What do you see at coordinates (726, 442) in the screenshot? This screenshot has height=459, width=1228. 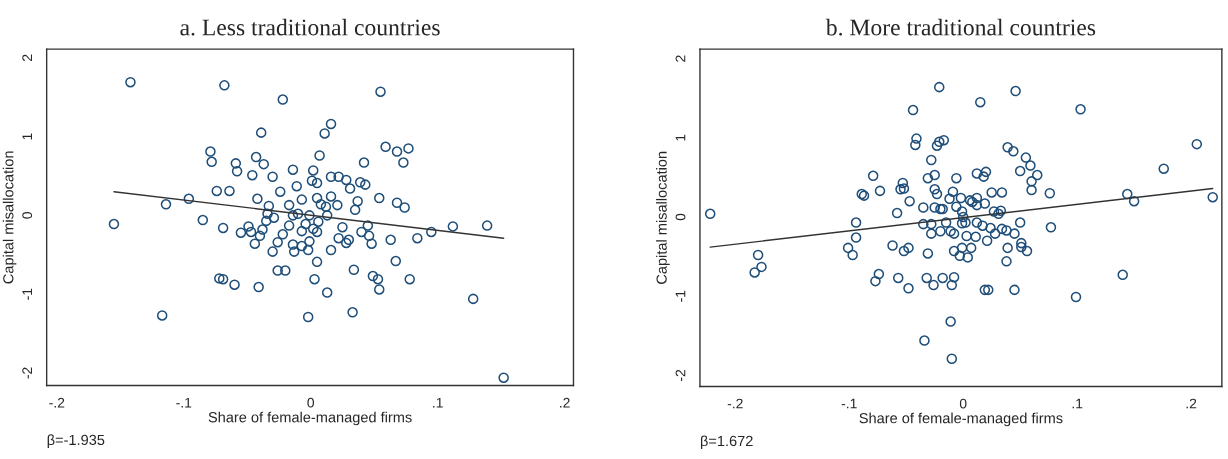 I see `text: β=1.672` at bounding box center [726, 442].